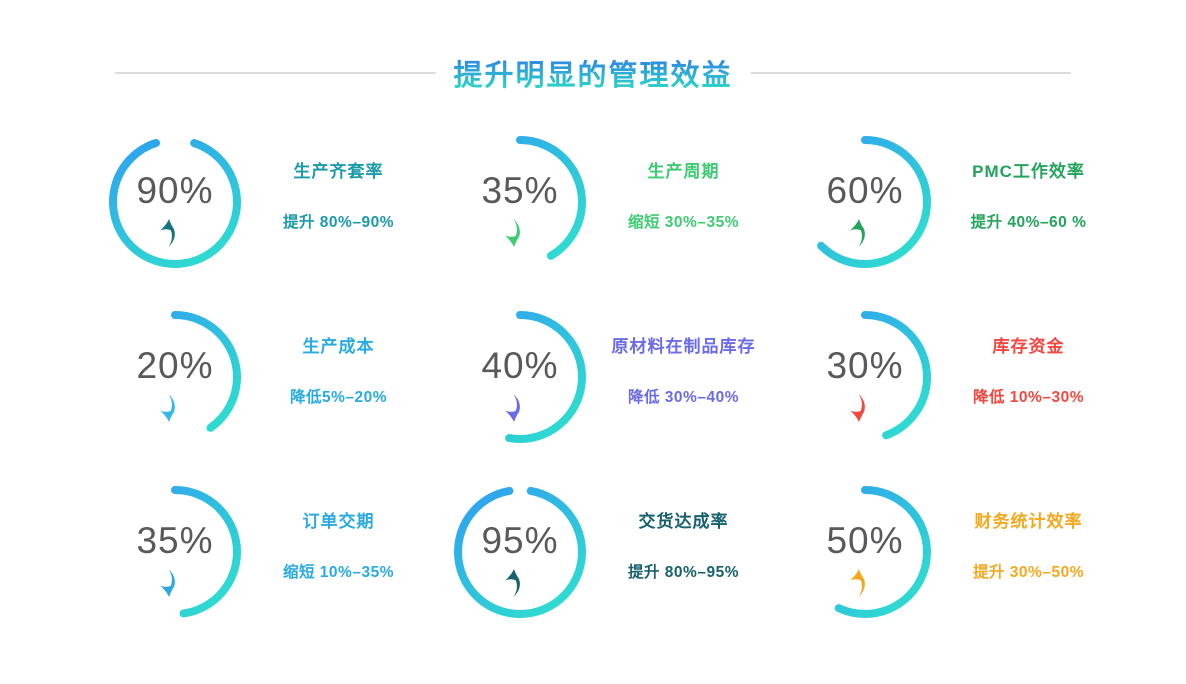 This screenshot has height=684, width=1186. I want to click on metric-cell: 35% 生产周期 缩短 30%–35%, so click(605, 202).